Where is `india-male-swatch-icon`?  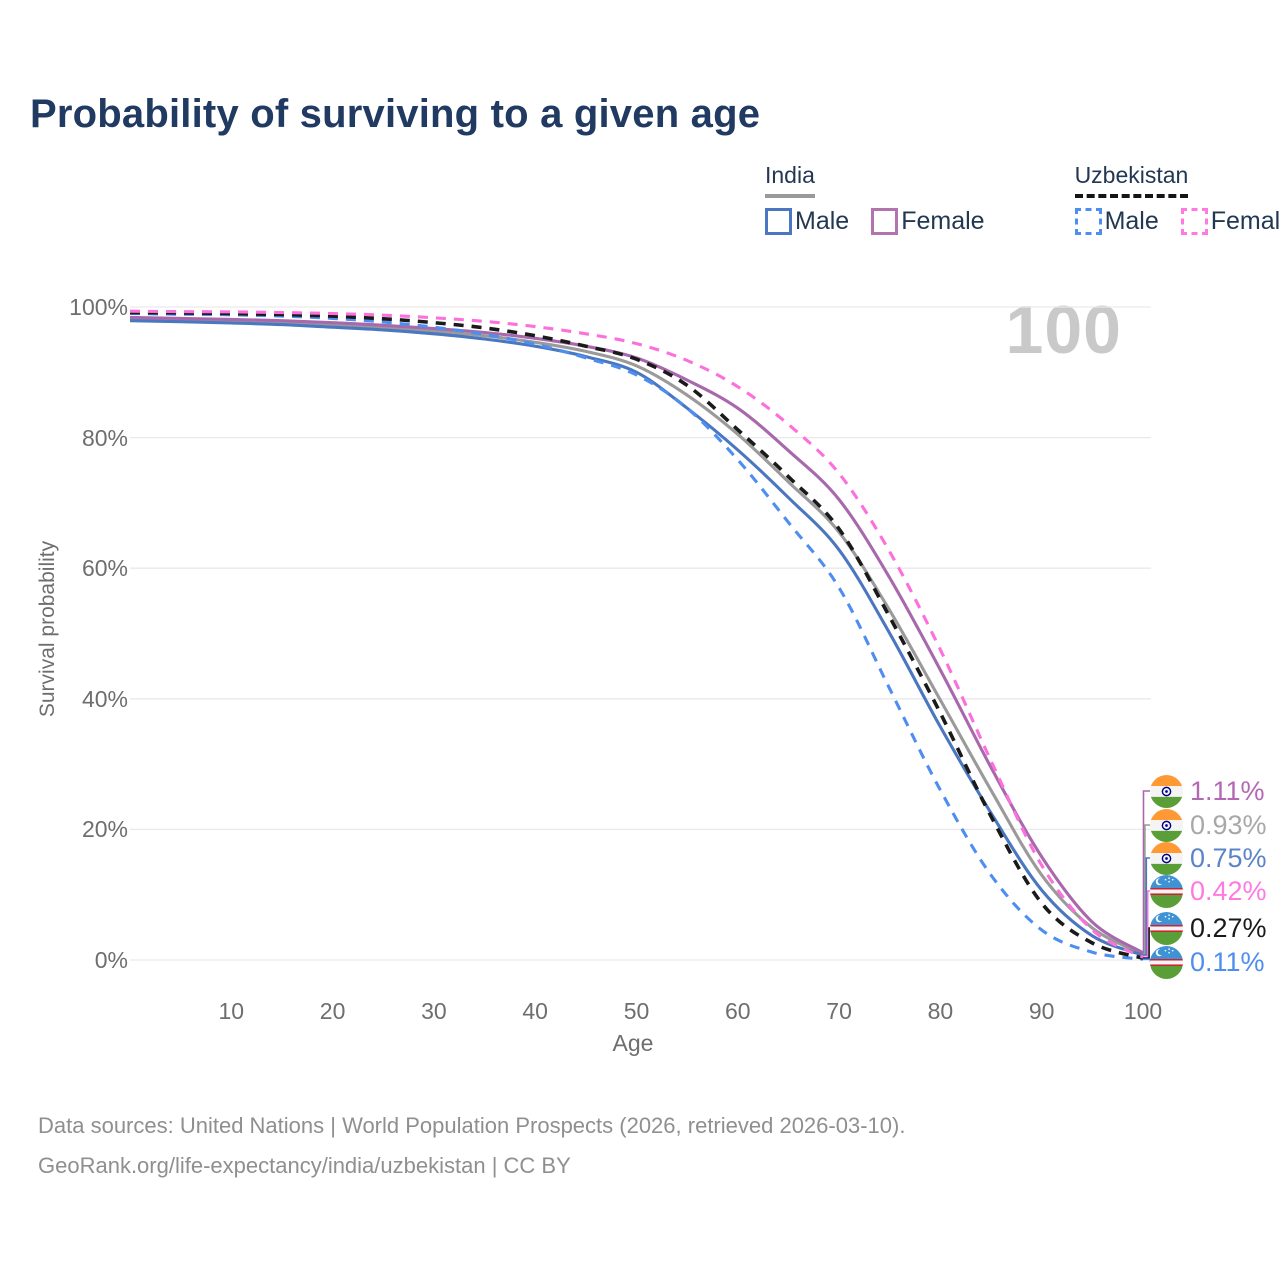 india-male-swatch-icon is located at coordinates (778, 221).